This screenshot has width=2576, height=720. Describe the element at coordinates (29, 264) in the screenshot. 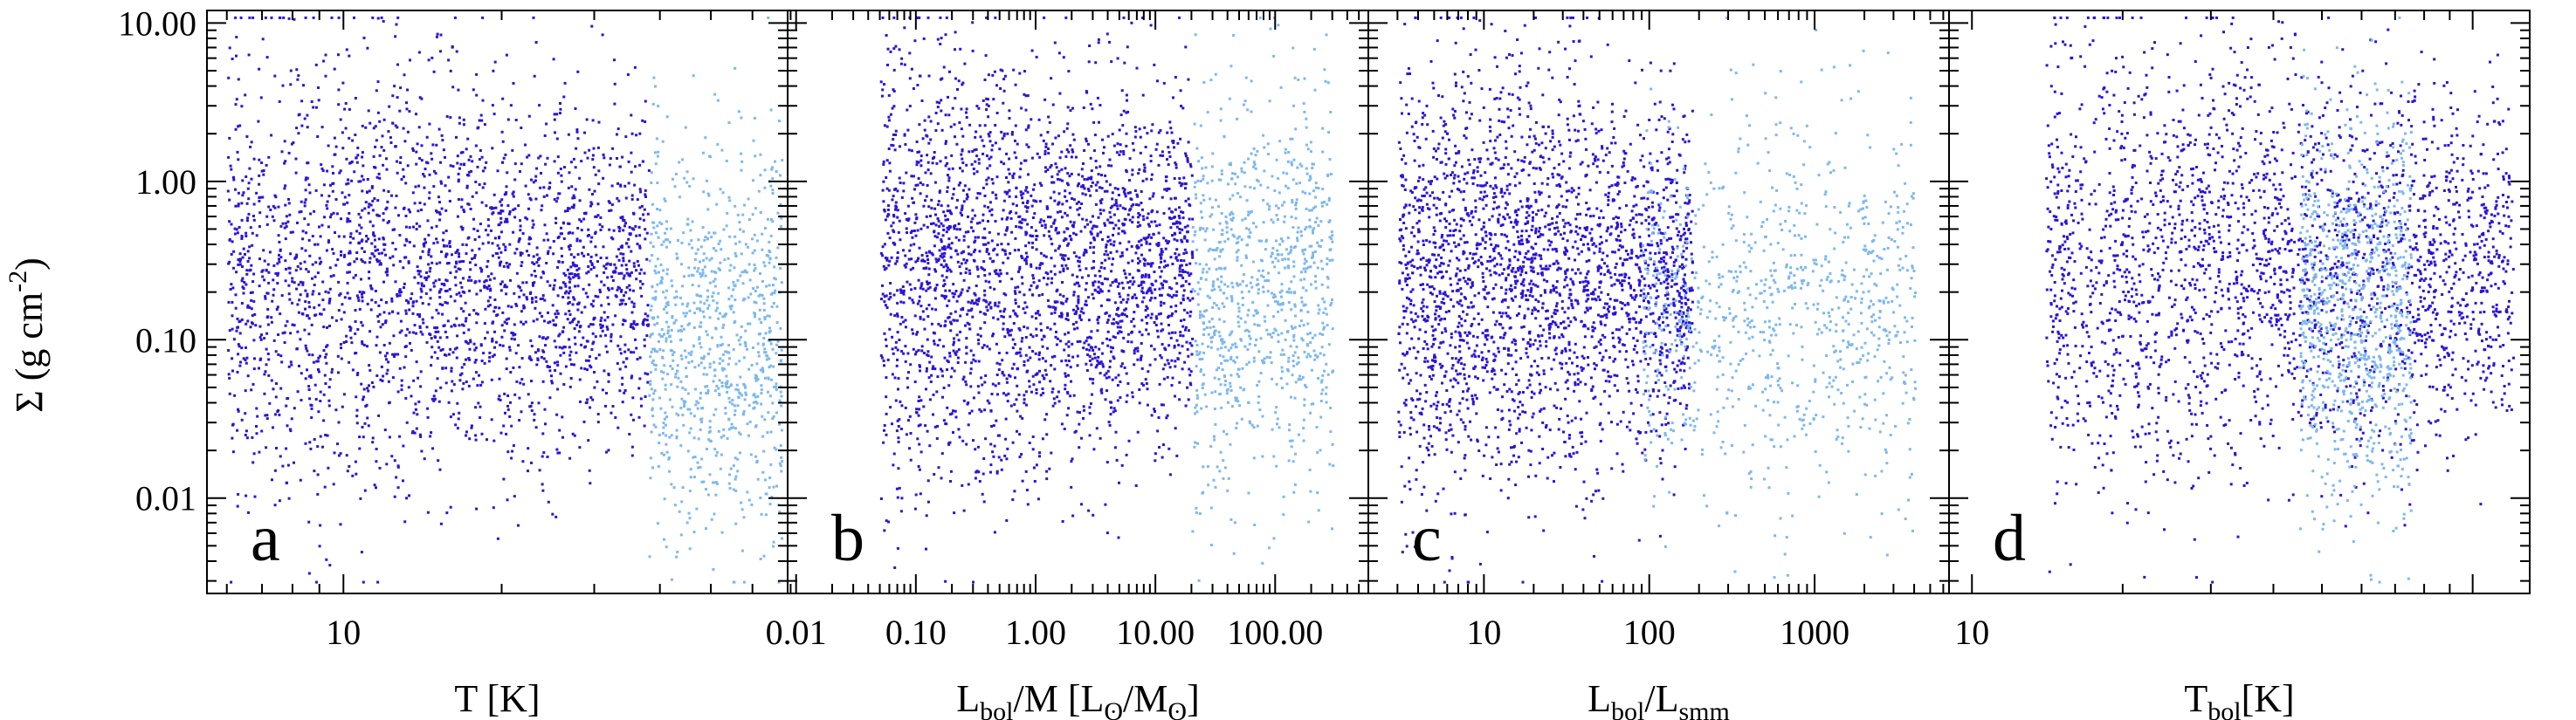

I see `y-axis-title-suffix: )` at that location.